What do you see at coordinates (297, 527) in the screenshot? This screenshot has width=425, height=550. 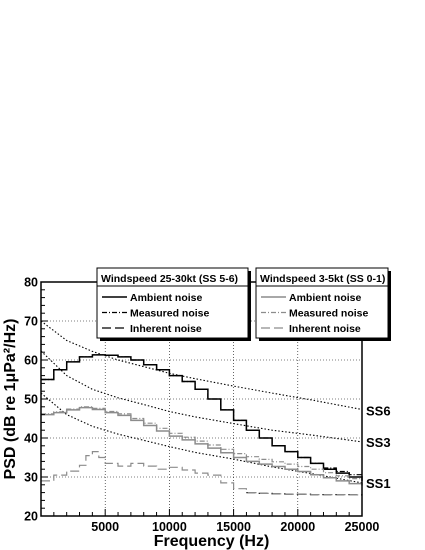 I see `x-tick-label: 20000` at bounding box center [297, 527].